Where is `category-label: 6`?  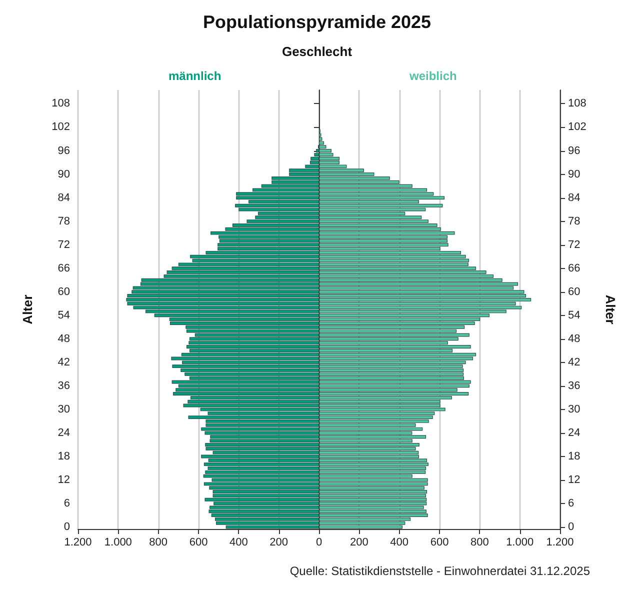 category-label: 6 is located at coordinates (67, 504).